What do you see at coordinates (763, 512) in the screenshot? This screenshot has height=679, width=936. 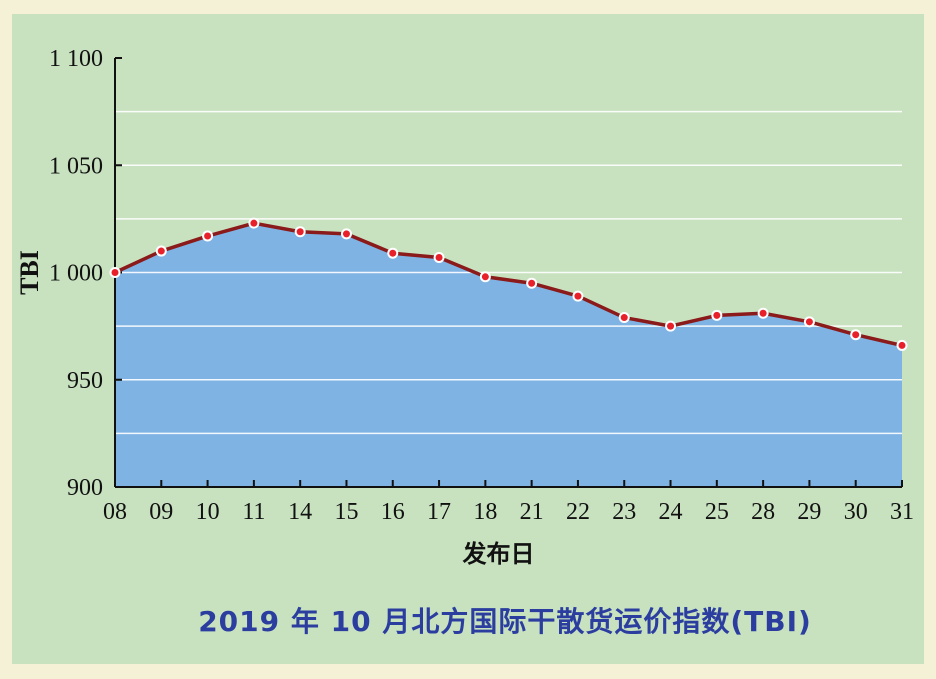 I see `x-tick-label: 28` at bounding box center [763, 512].